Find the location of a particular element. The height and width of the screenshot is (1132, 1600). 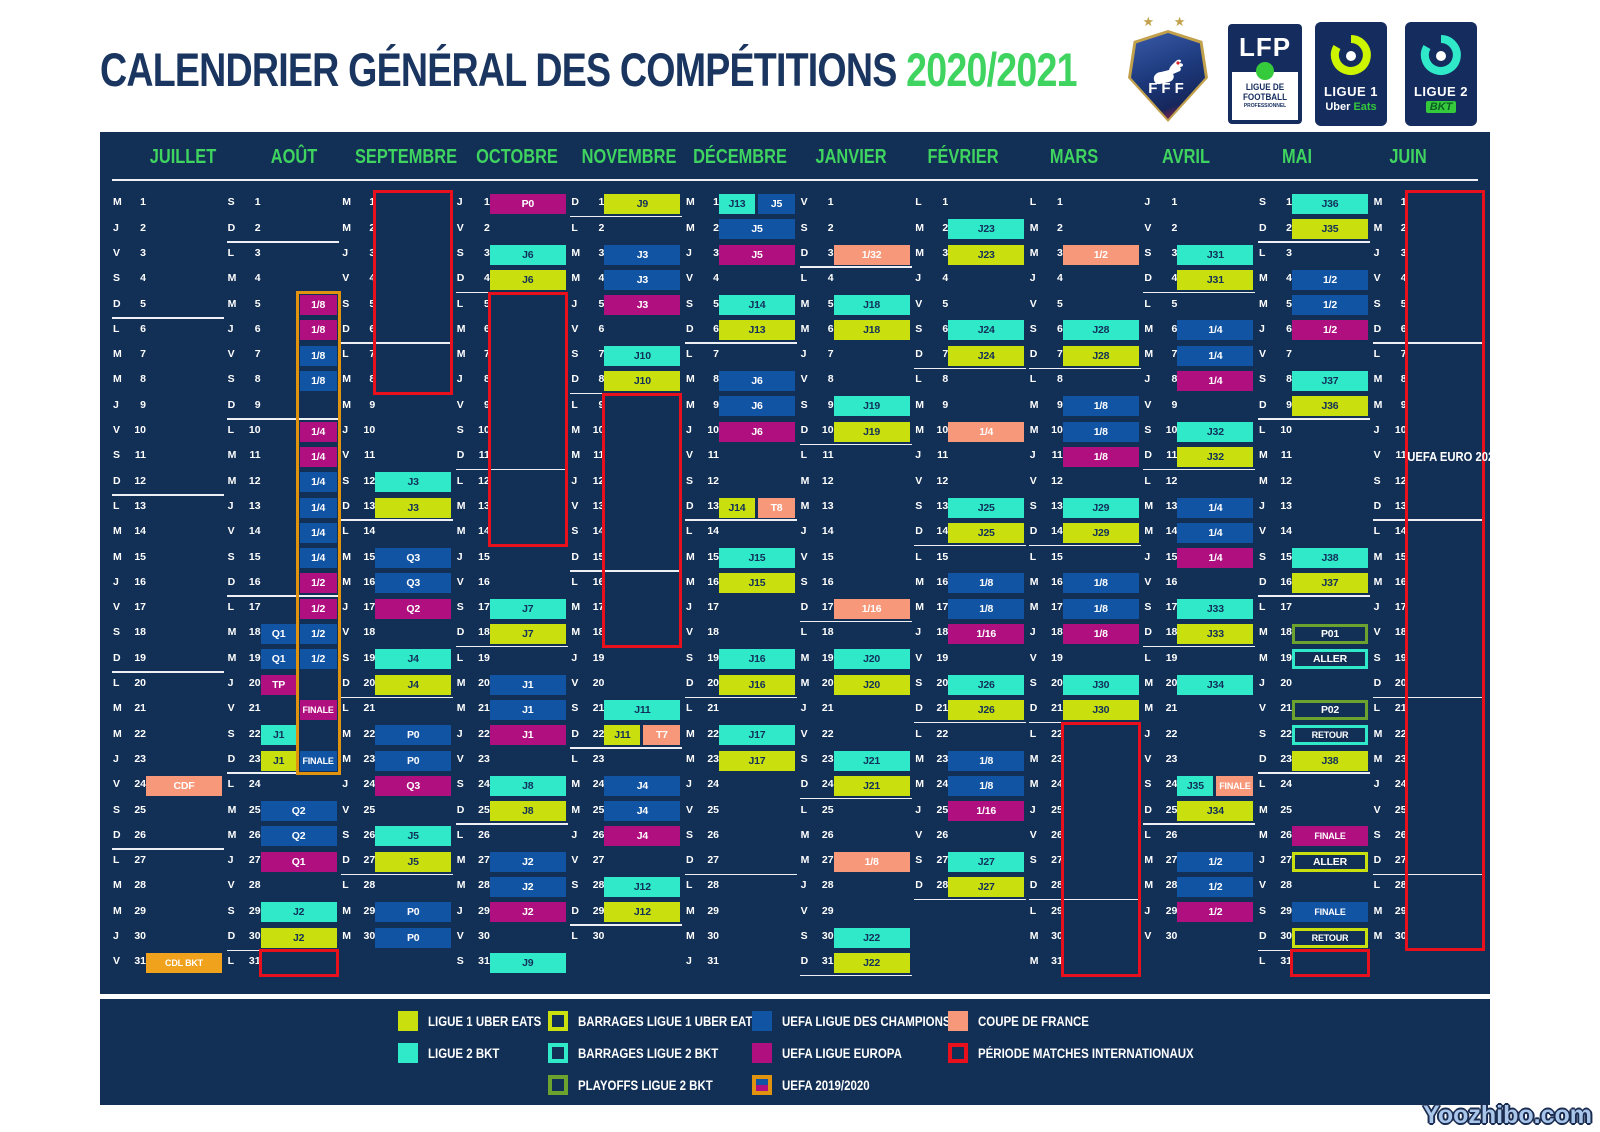

day-number: 30 is located at coordinates (1057, 936).